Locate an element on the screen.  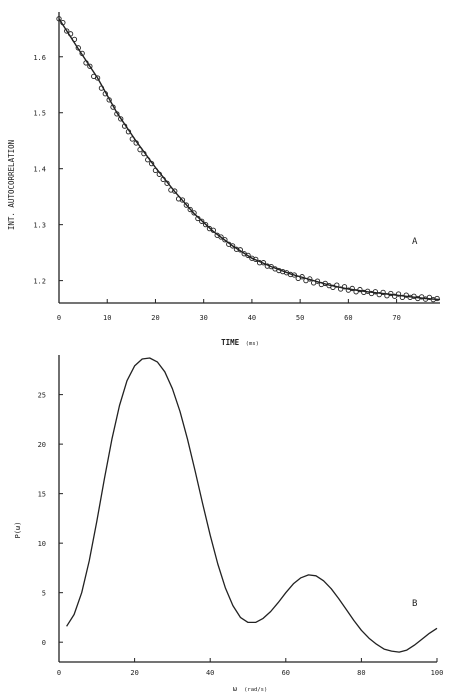
panel-a-y-tick-label: 1.2 is located at coordinates (39, 282).